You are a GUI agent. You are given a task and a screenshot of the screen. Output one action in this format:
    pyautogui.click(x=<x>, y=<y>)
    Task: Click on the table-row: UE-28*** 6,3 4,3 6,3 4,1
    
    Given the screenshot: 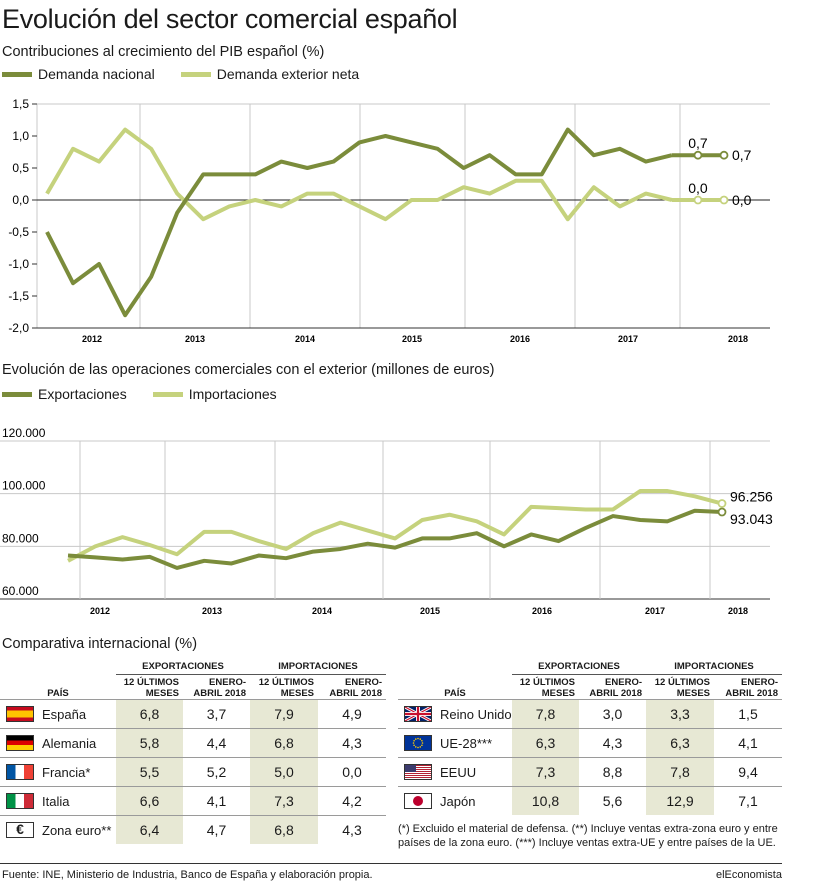 What is the action you would take?
    pyautogui.click(x=590, y=743)
    